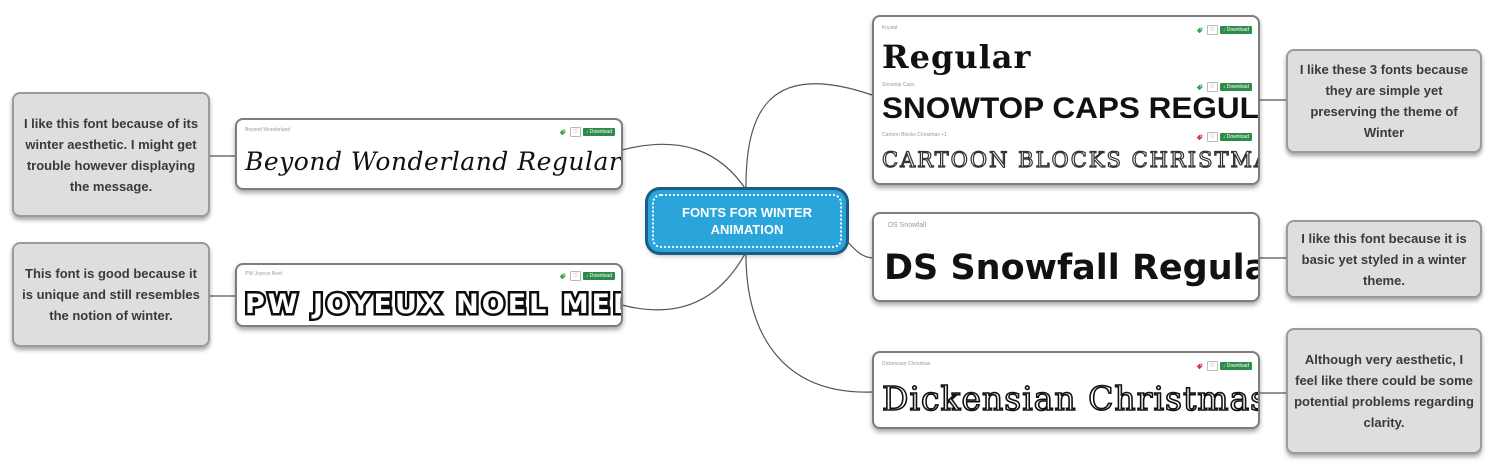 This screenshot has height=470, width=1496. Describe the element at coordinates (268, 130) in the screenshot. I see `font-name: Beyond Wonderland` at that location.